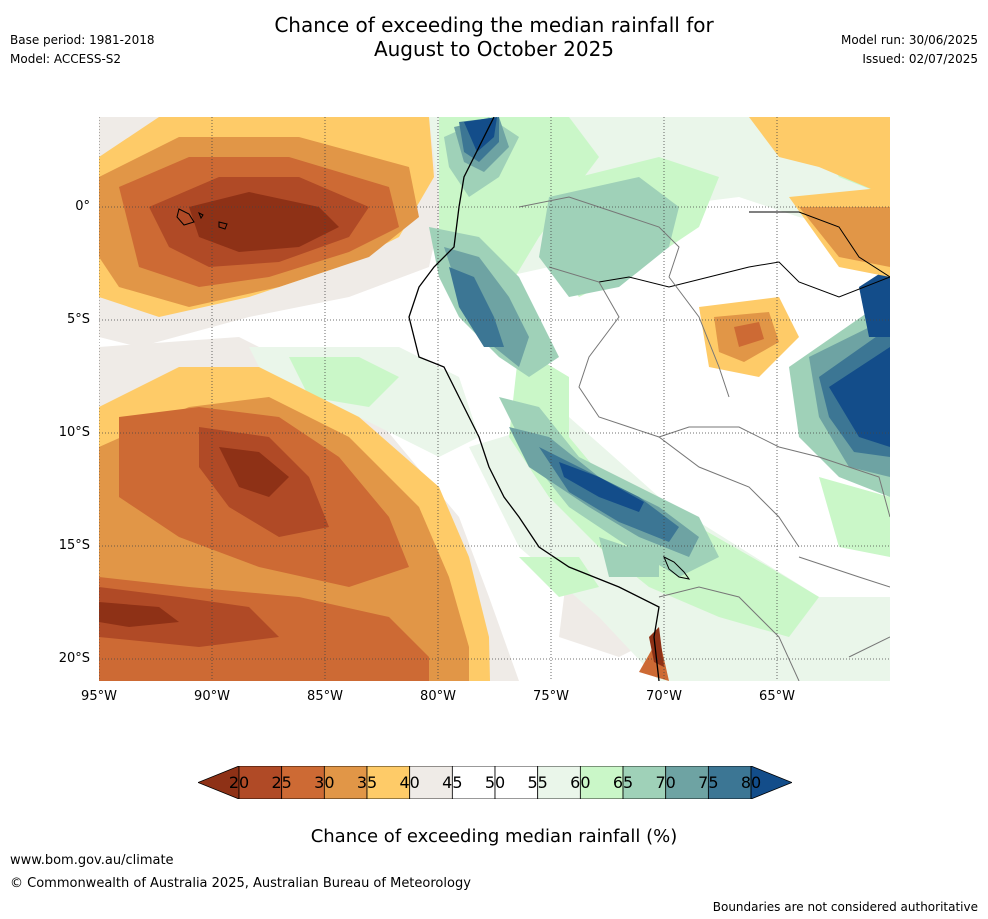  Describe the element at coordinates (367, 782) in the screenshot. I see `colorbar-tick-label: 35` at that location.